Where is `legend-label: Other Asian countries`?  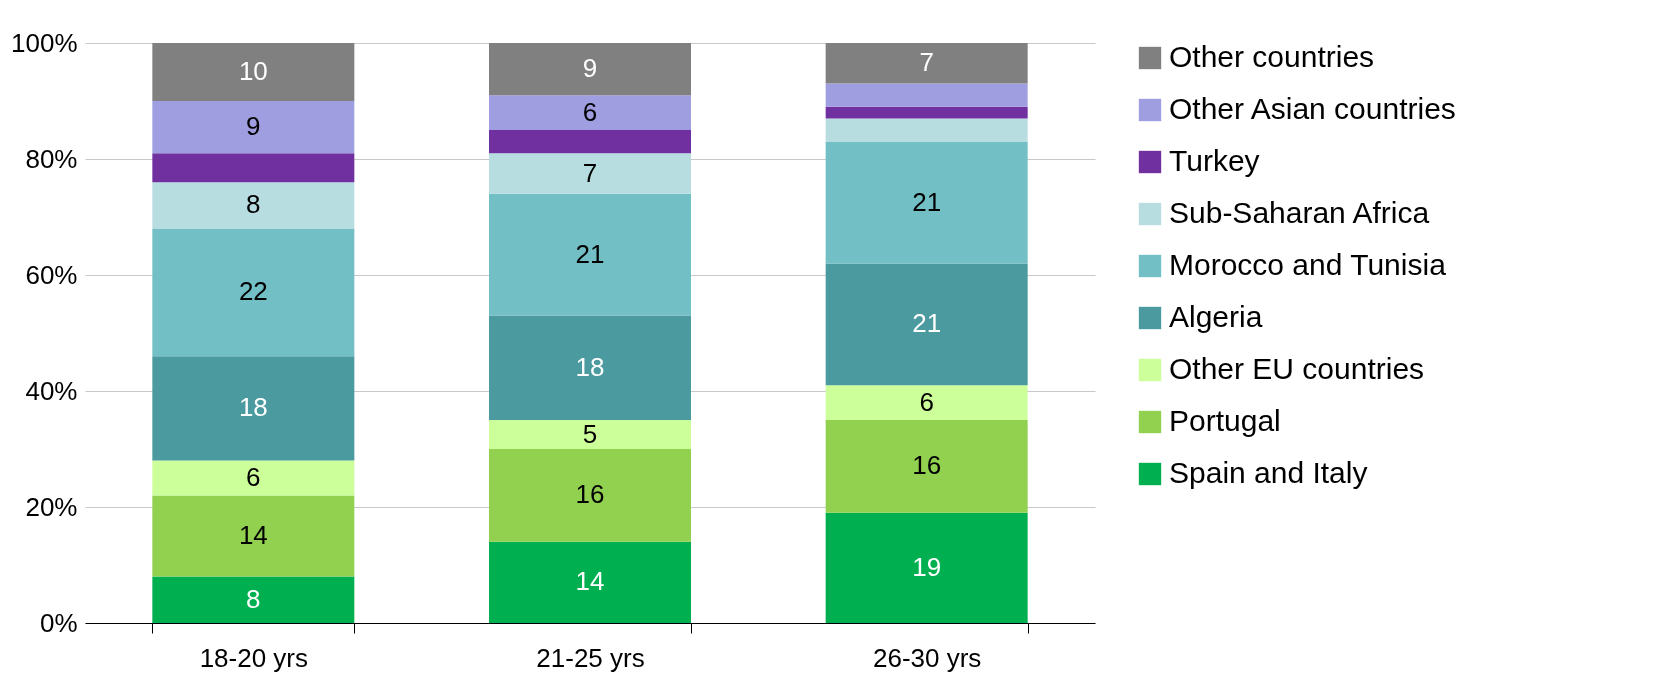 legend-label: Other Asian countries is located at coordinates (1312, 108).